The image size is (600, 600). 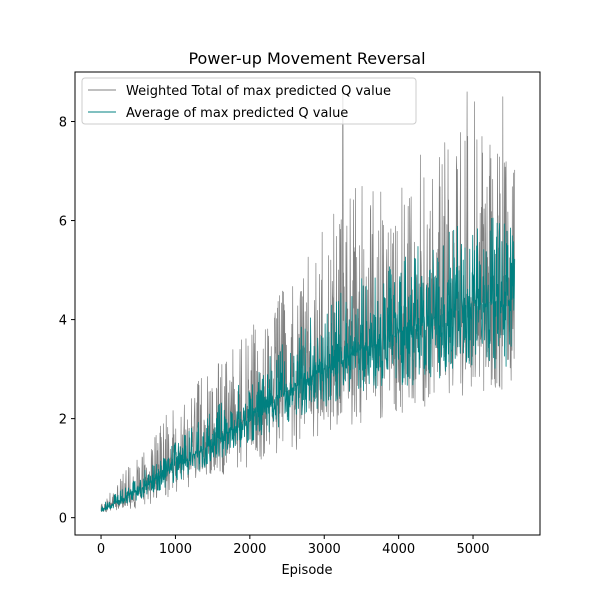 I want to click on legend-label-weighted-total: Weighted Total of max predicted Q value, so click(x=258, y=91).